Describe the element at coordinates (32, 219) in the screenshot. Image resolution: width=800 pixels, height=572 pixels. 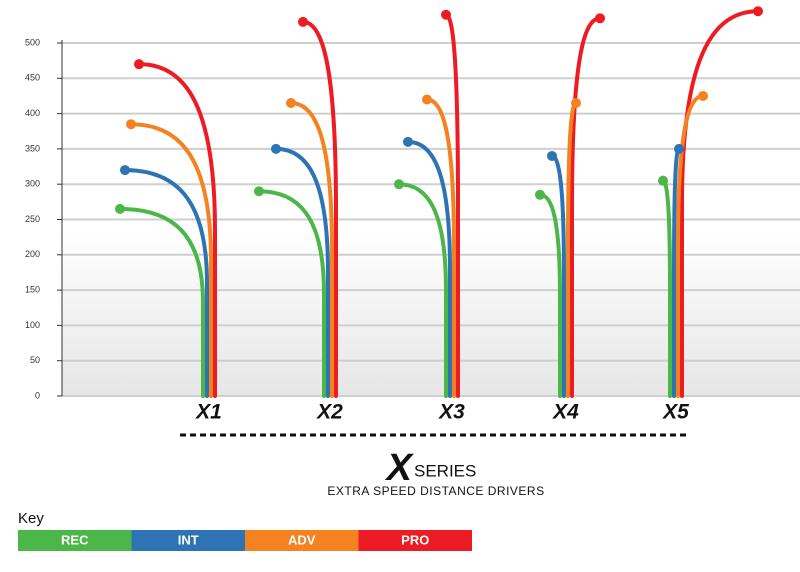
I see `y-tick-label: 250` at that location.